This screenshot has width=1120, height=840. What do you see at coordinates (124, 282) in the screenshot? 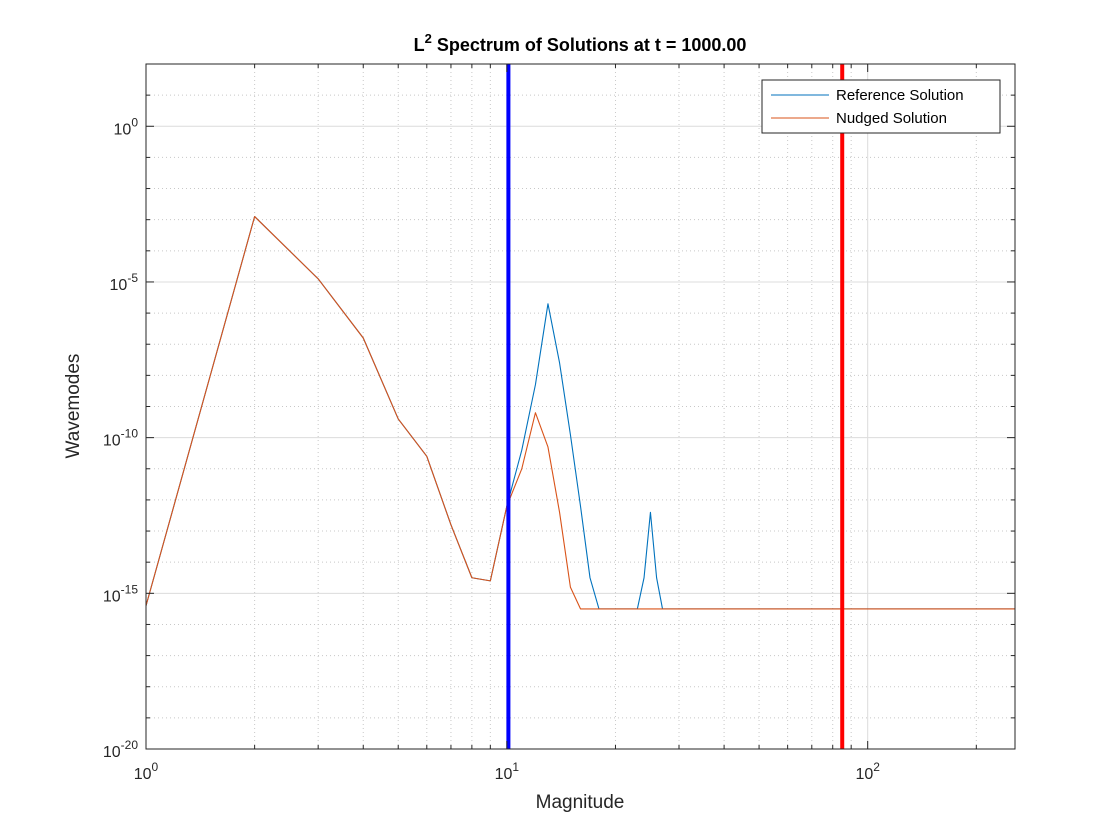
I see `y-tick-label: 10⁻⁵` at bounding box center [124, 282].